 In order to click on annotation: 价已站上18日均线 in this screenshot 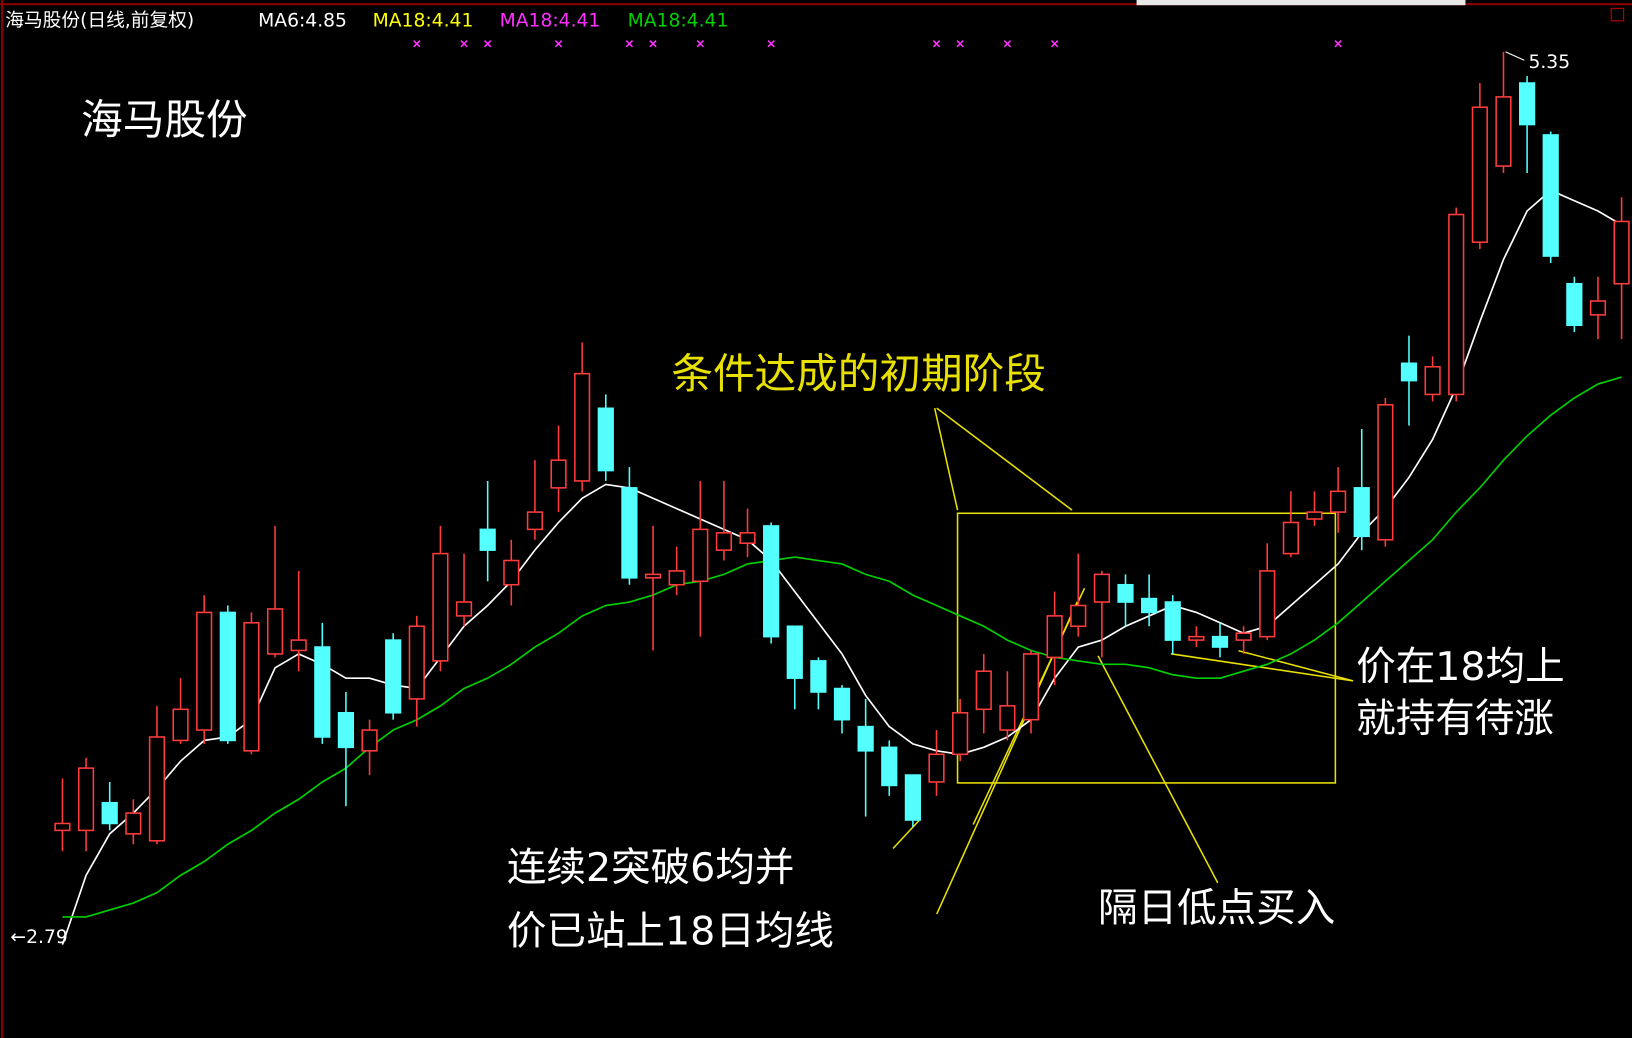, I will do `click(670, 931)`.